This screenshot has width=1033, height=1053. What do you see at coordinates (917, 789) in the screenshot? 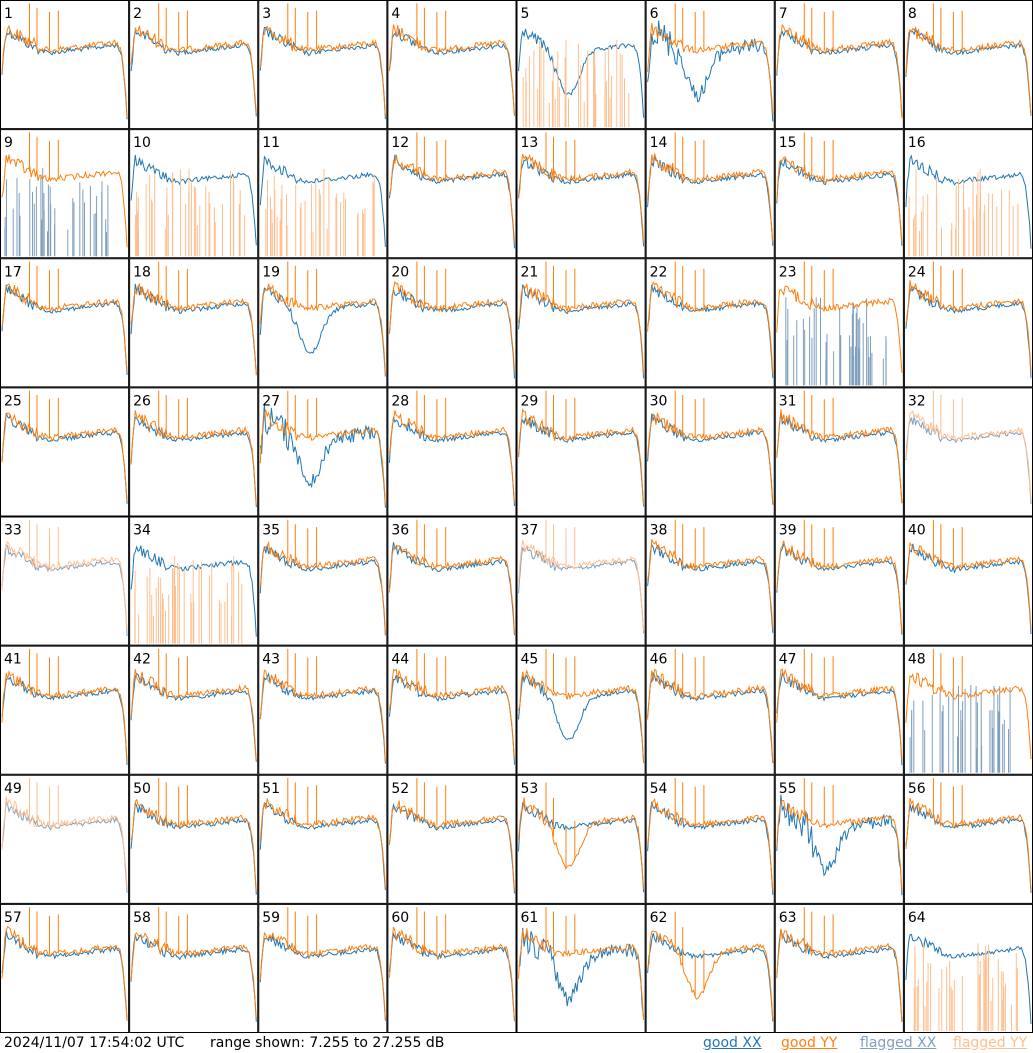
I see `panel-label: 56` at bounding box center [917, 789].